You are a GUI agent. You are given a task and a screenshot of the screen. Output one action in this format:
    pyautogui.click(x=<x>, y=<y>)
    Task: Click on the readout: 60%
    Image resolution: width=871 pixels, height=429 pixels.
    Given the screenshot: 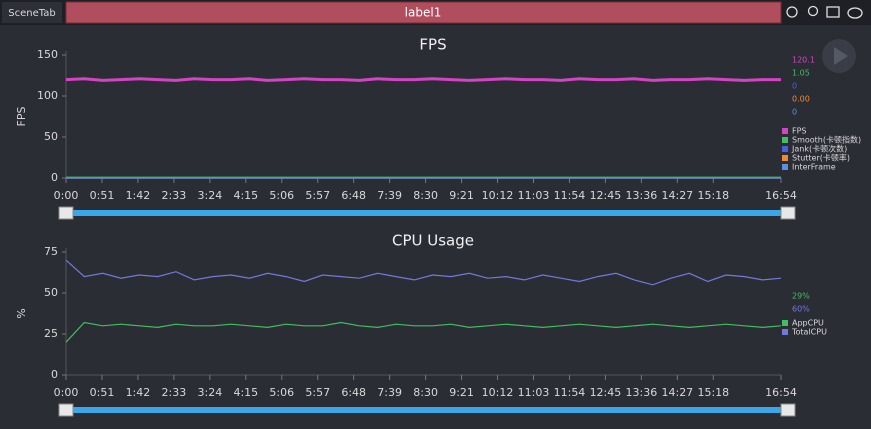 What is the action you would take?
    pyautogui.click(x=801, y=309)
    